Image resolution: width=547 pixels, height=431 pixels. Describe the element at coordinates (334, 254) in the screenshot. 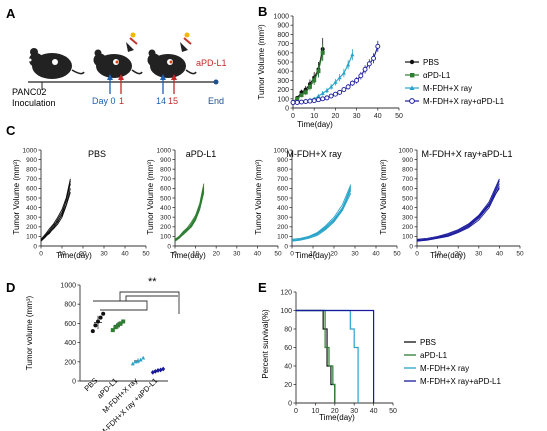

I see `subplot-mfdh_x-x-tick-label: 20` at that location.